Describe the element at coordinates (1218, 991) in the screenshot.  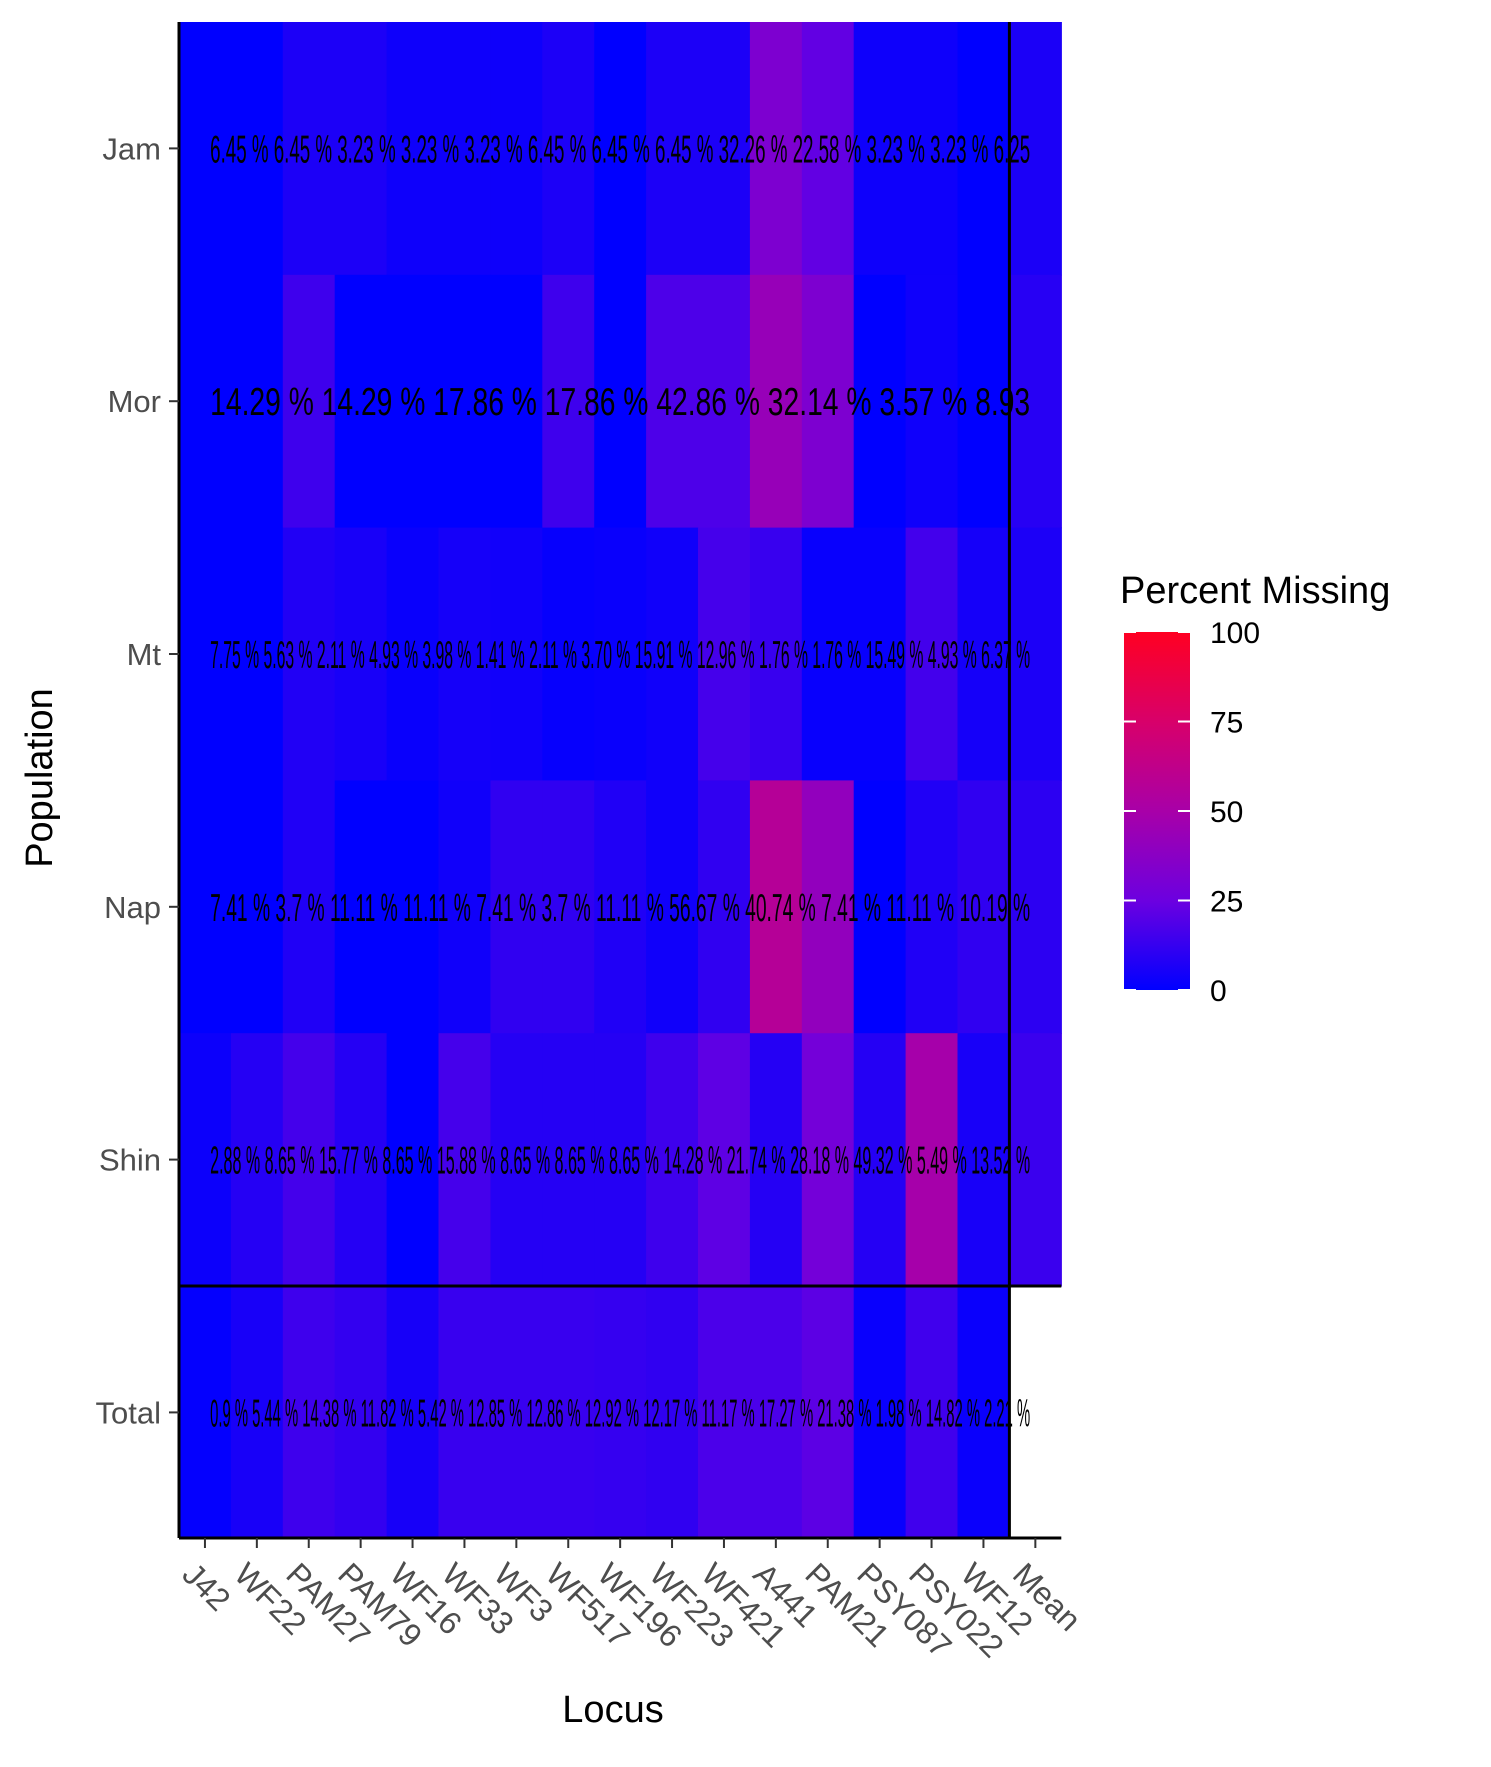
I see `legend-tick-label: 0` at that location.